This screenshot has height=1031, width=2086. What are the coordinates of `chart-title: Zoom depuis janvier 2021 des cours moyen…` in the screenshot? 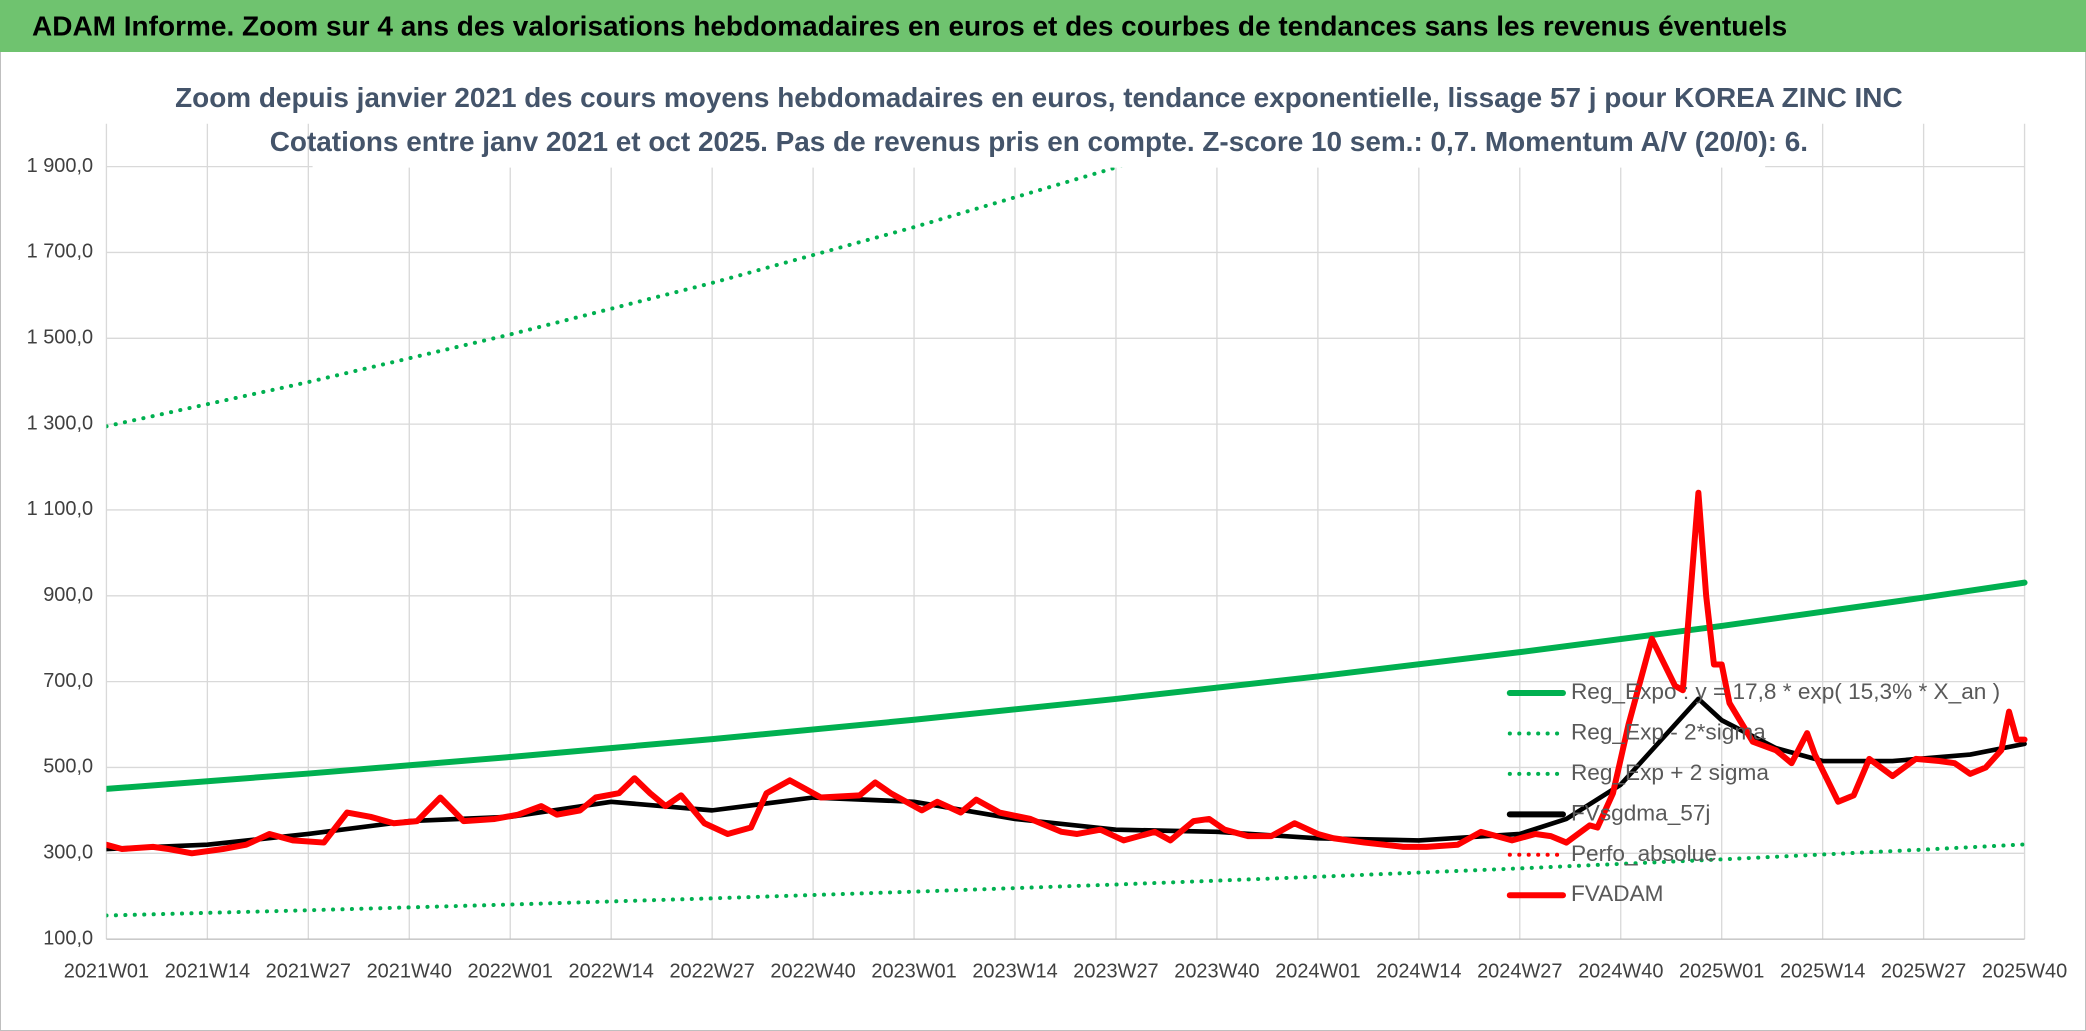 It's located at (1039, 97).